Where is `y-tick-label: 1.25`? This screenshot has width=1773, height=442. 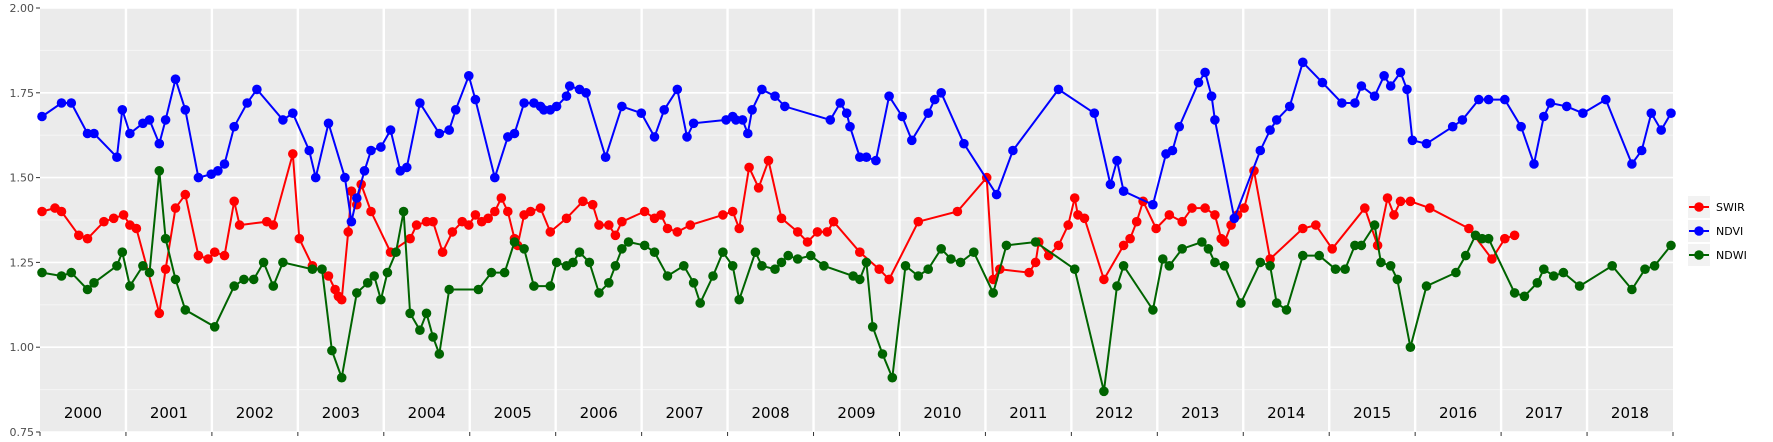 y-tick-label: 1.25 is located at coordinates (22, 262).